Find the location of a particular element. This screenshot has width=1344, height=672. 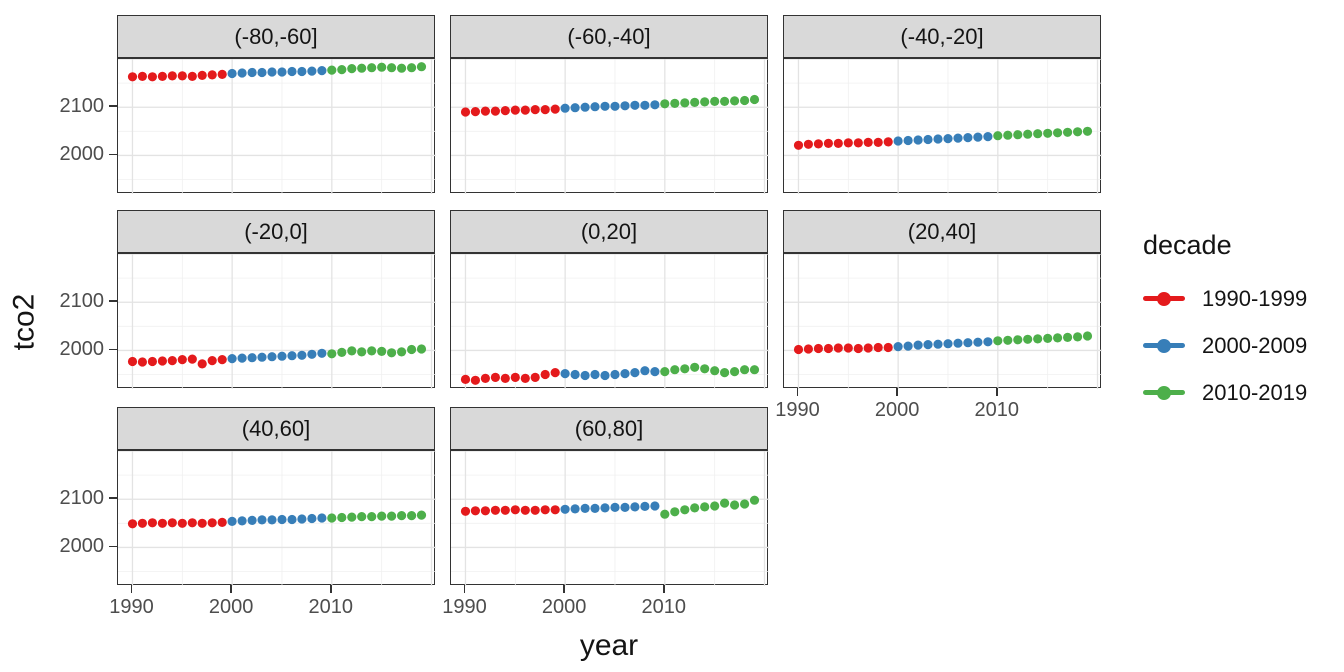

x-axis-tick-label: 2000 is located at coordinates (564, 607).